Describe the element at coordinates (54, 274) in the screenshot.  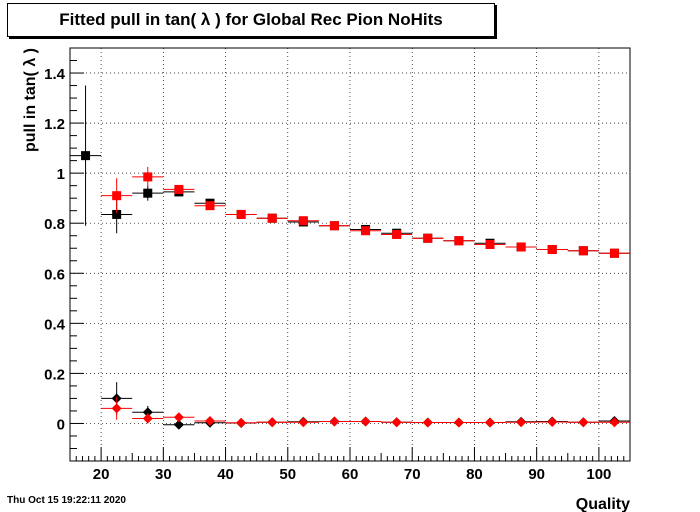
I see `y-tick-label: 0.6` at that location.